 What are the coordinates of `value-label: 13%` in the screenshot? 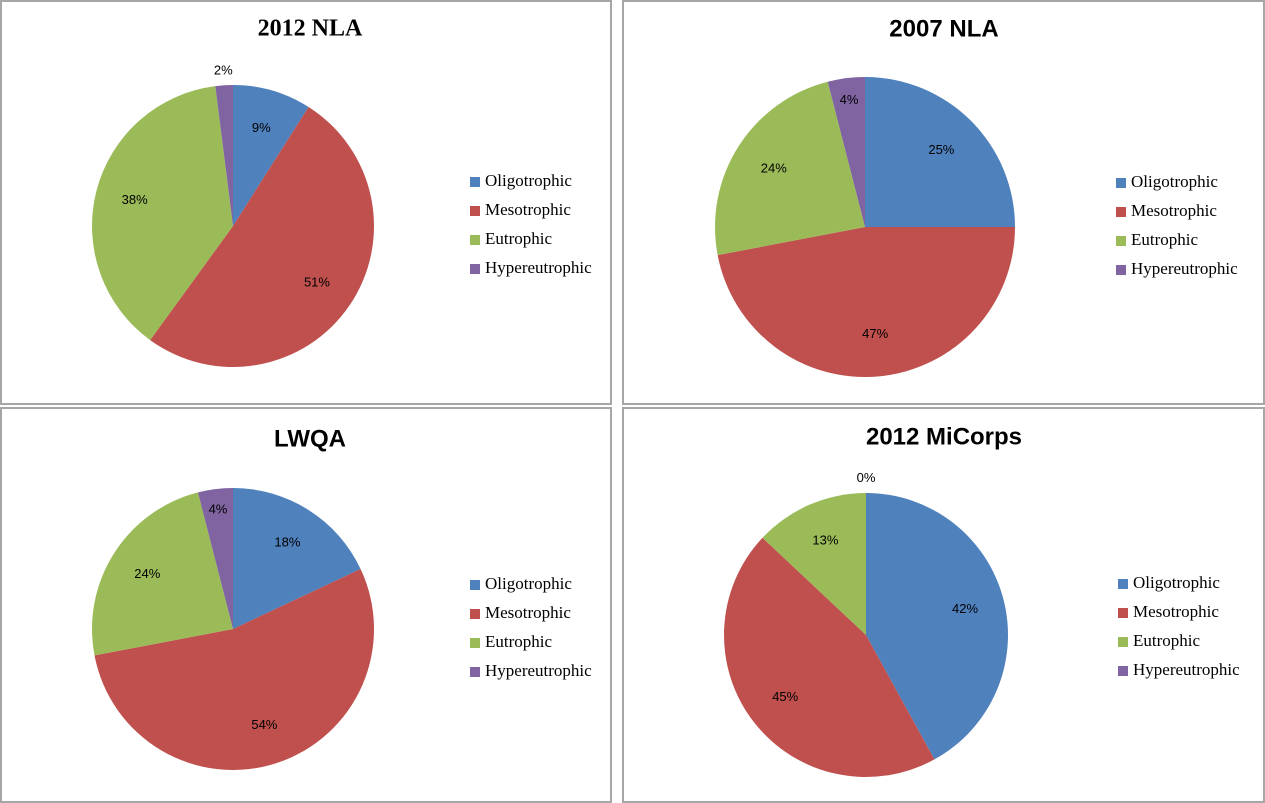 It's located at (825, 540).